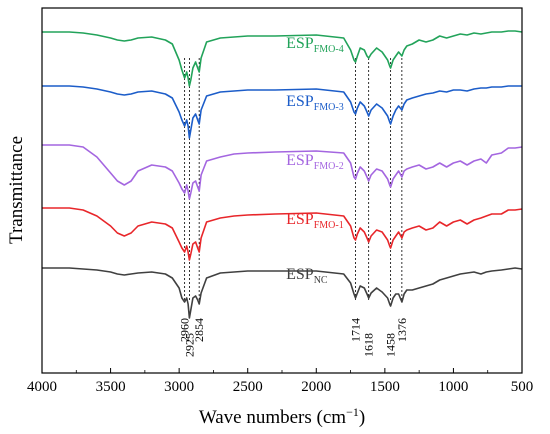  Describe the element at coordinates (315, 103) in the screenshot. I see `series-label-fmo-3: ESPFMO-3` at that location.